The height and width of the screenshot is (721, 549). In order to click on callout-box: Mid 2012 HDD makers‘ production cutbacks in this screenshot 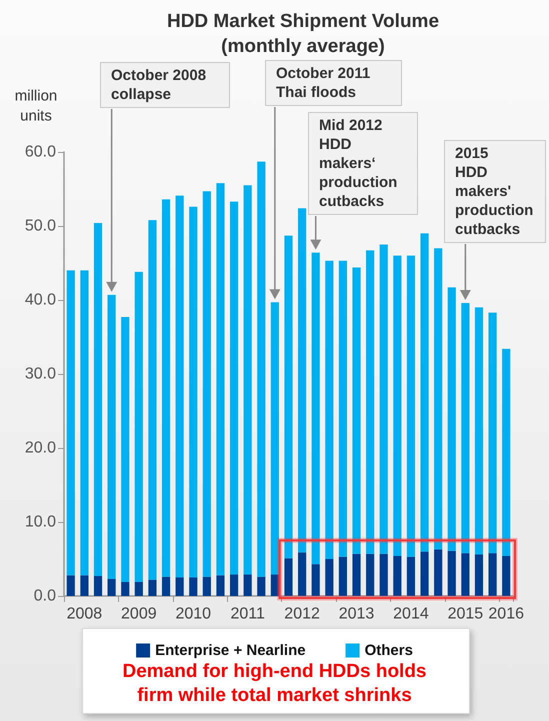, I will do `click(363, 163)`.